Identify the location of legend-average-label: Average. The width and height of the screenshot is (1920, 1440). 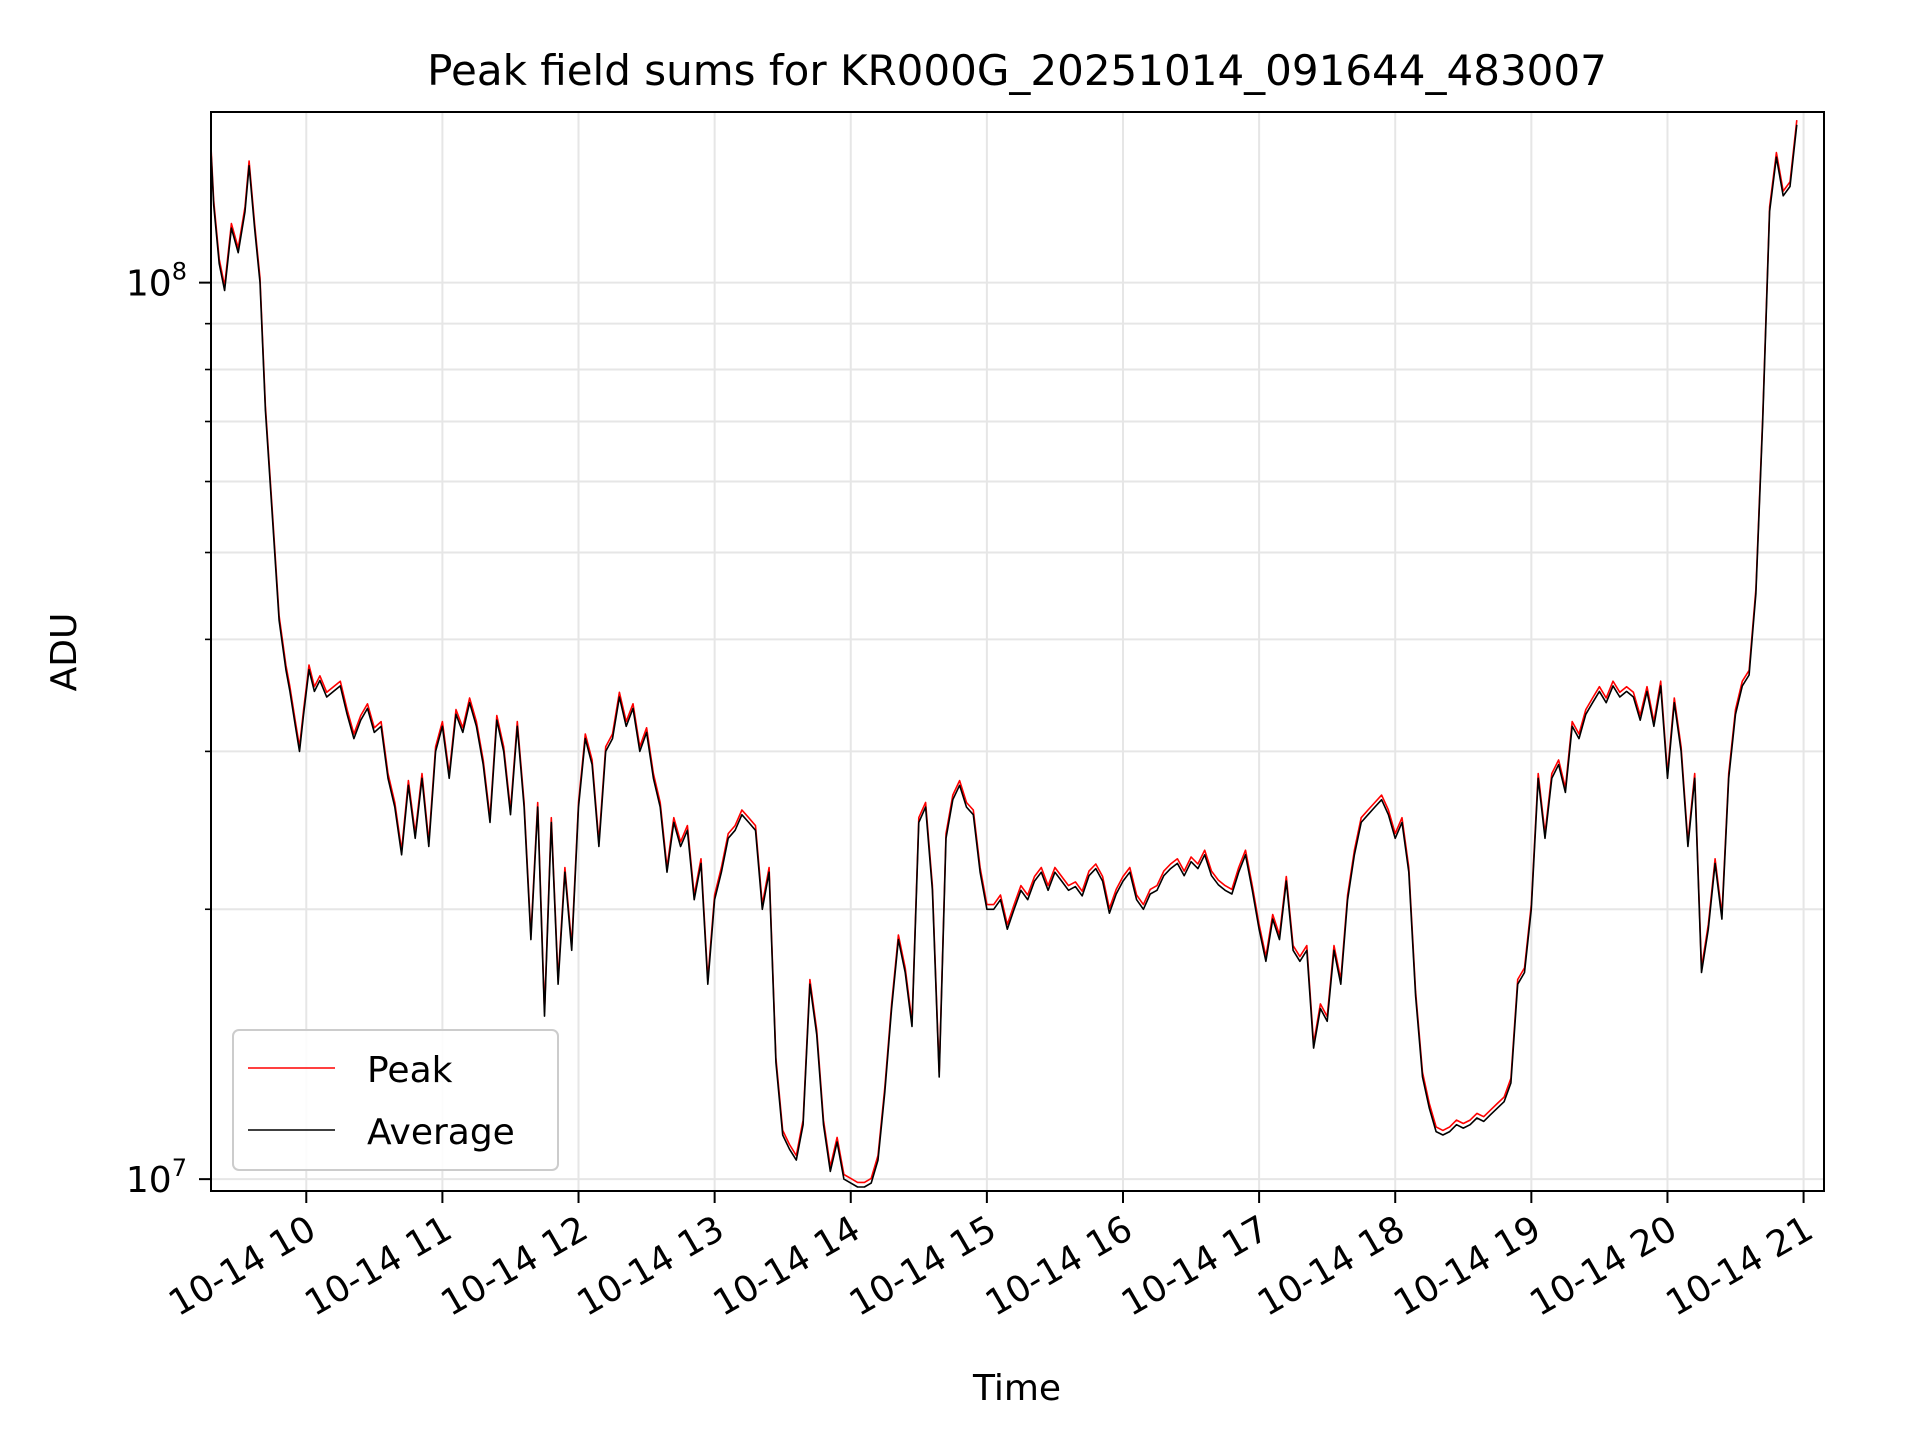
(441, 1132).